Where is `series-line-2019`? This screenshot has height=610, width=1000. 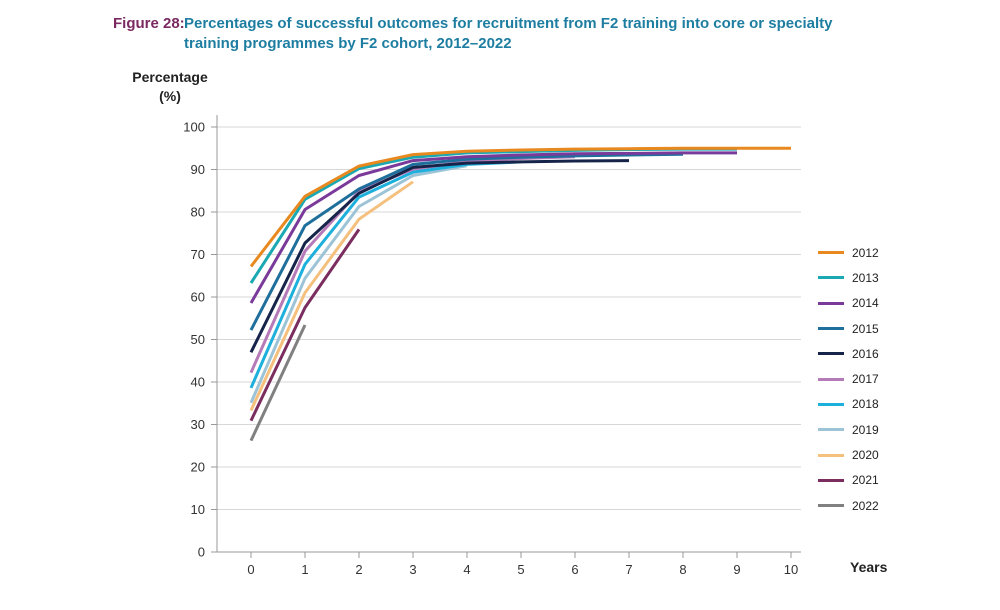
series-line-2019 is located at coordinates (358, 284).